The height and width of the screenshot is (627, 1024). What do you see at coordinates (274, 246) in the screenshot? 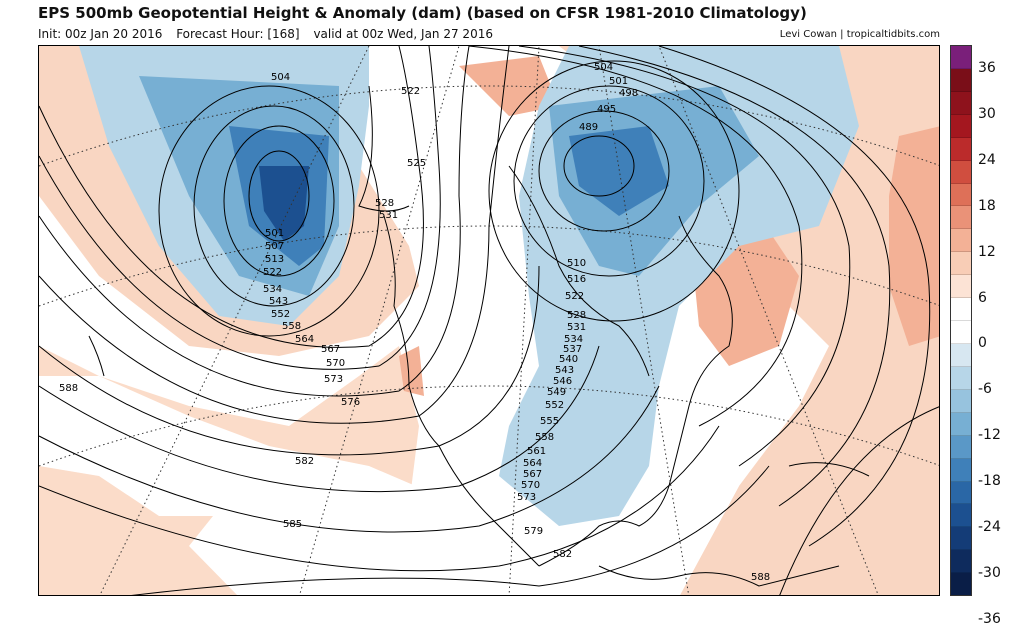
I see `contour-label: 507` at bounding box center [274, 246].